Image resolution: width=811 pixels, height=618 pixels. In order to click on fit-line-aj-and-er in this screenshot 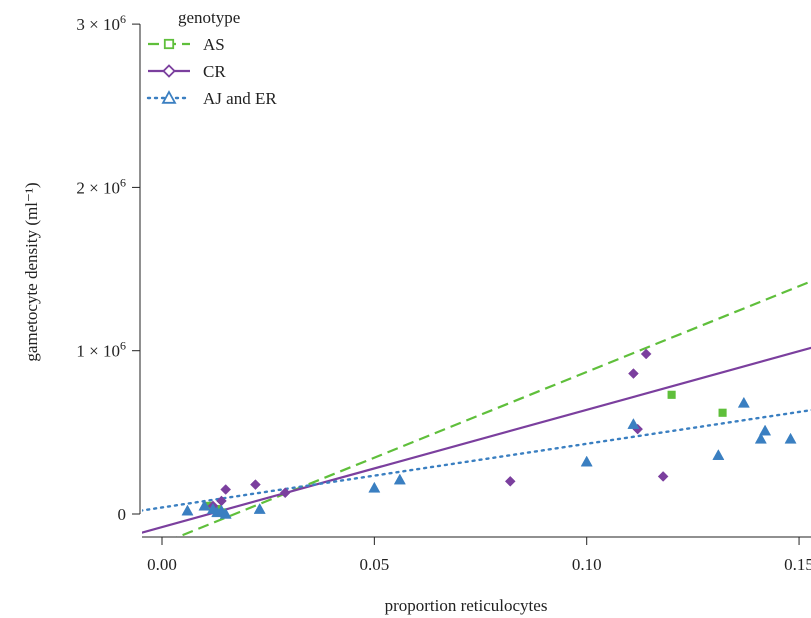, I will do `click(476, 460)`.